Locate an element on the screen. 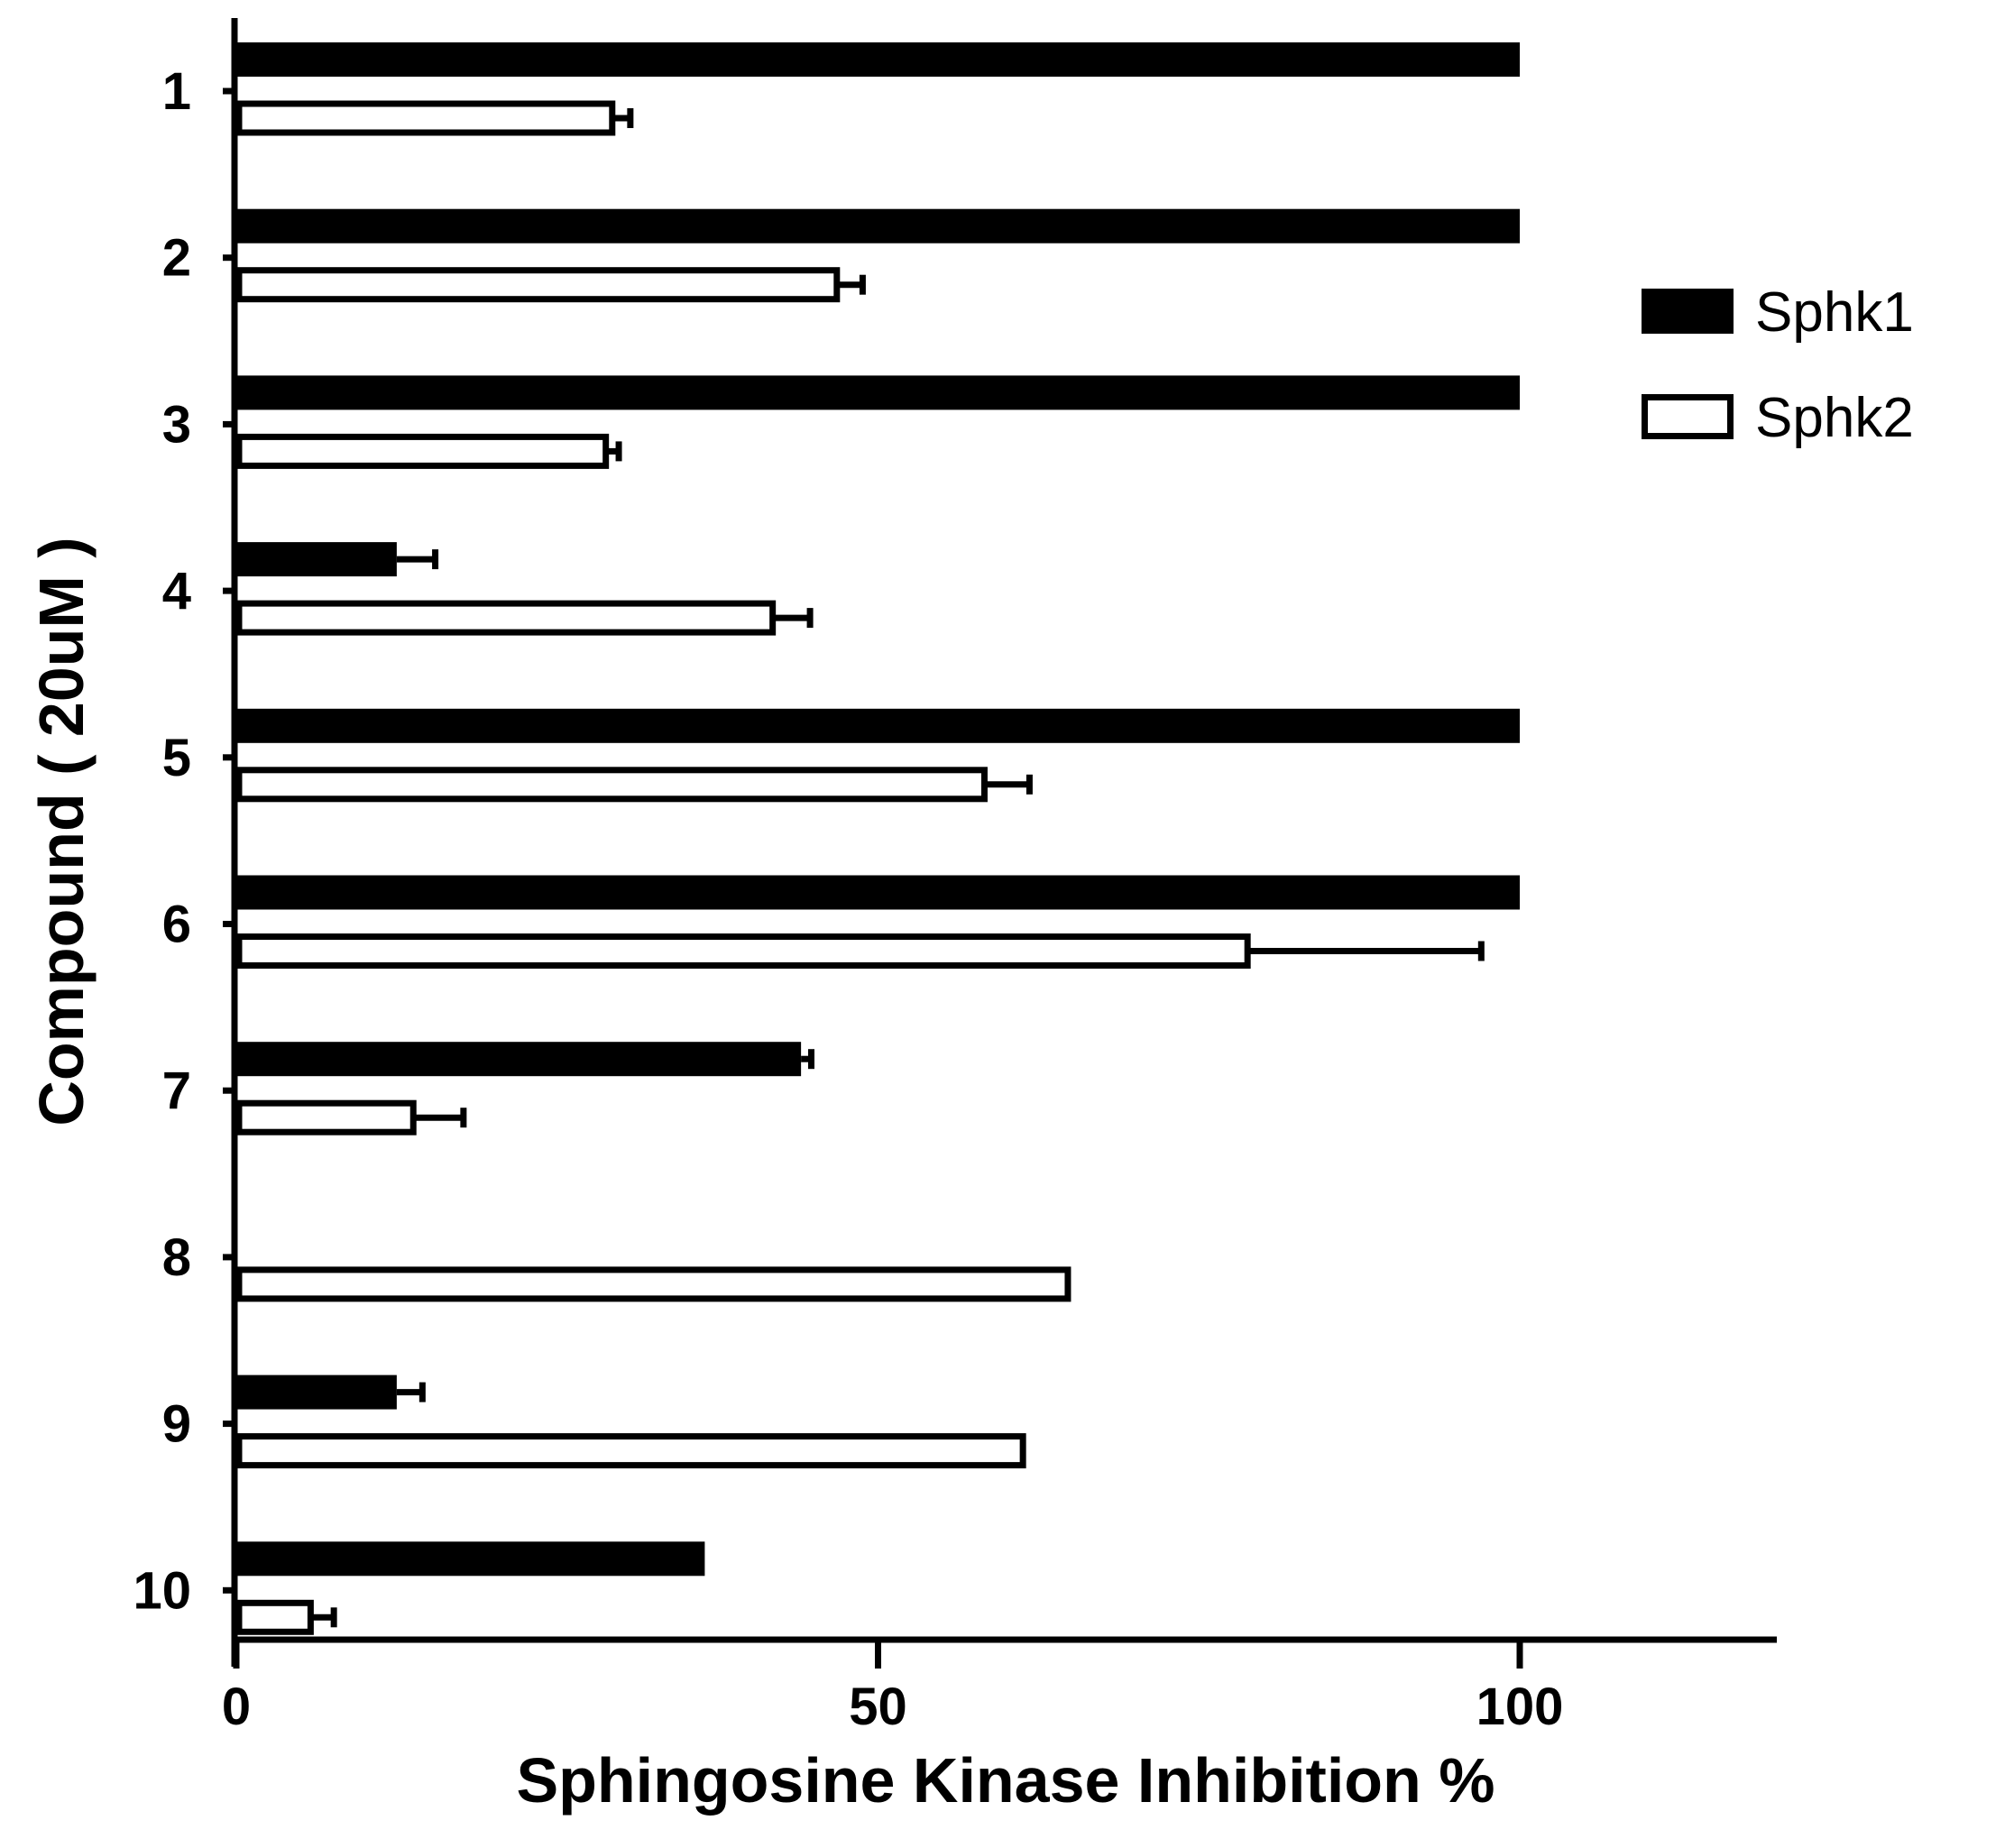 Image resolution: width=2005 pixels, height=1848 pixels. y-ticks-layer: 1 2 3 4 5 6 7 8 9 10 is located at coordinates (184, 841).